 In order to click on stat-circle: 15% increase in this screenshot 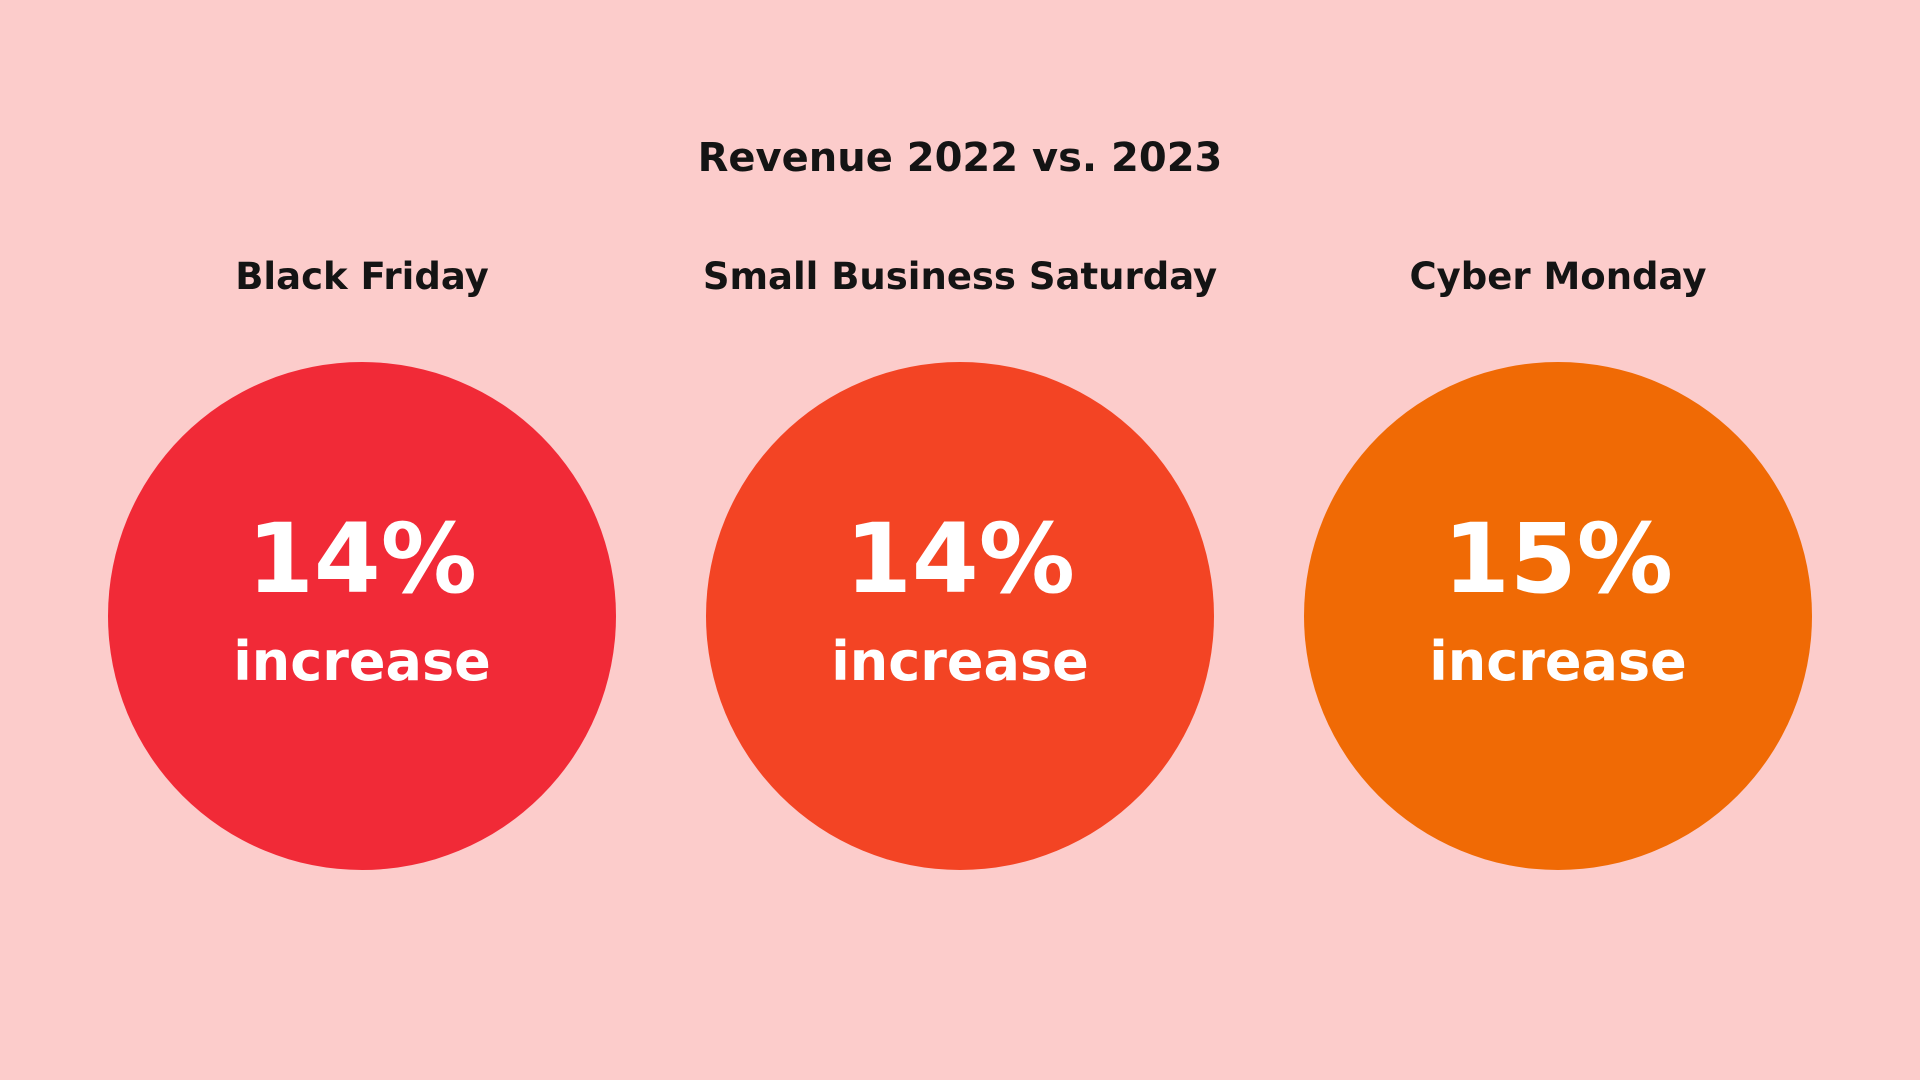, I will do `click(1558, 616)`.